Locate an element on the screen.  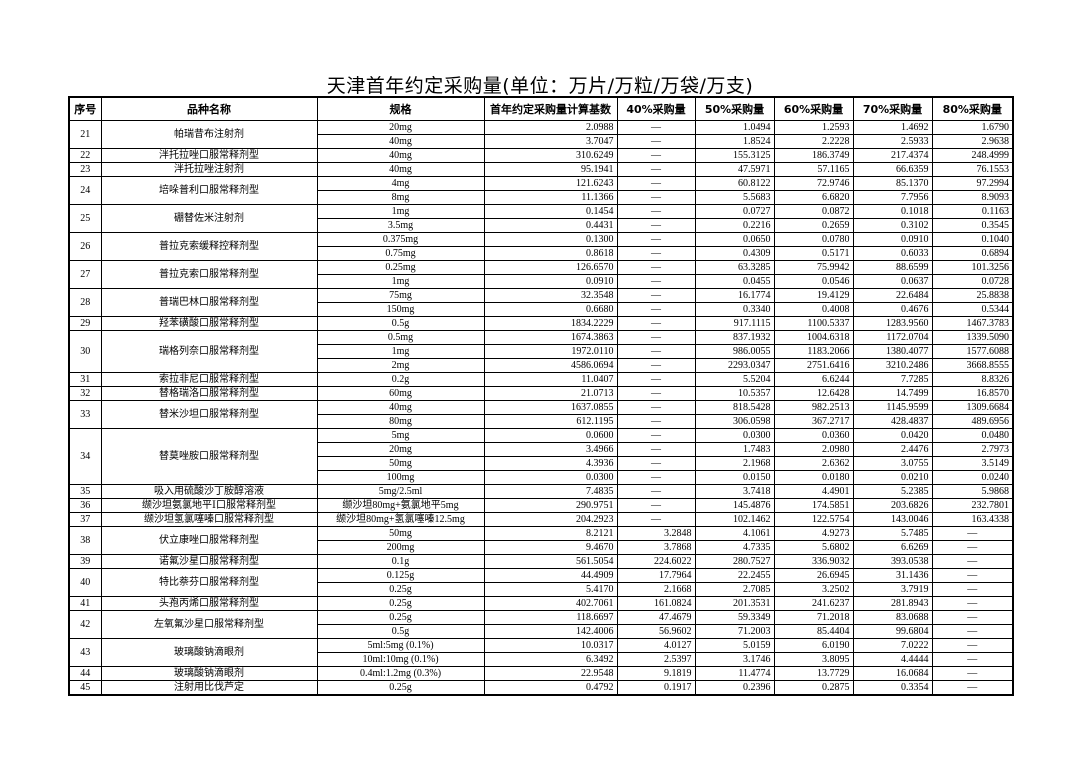
p60-cell: 241.6237 is located at coordinates (813, 603).